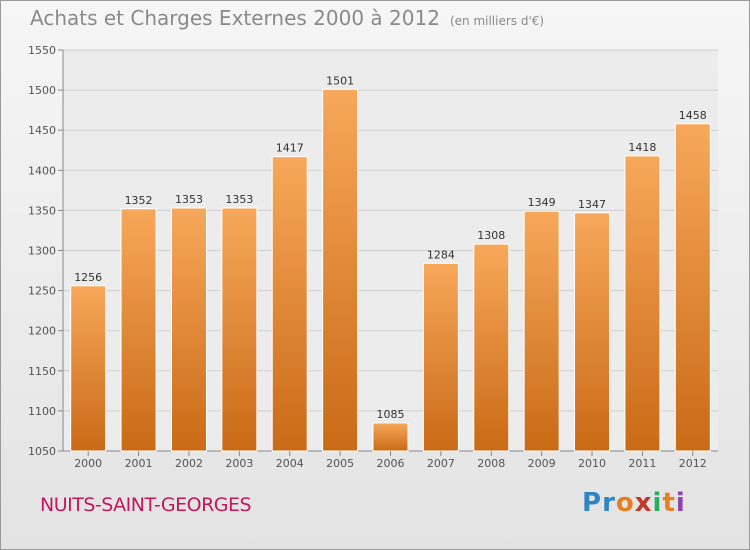 The width and height of the screenshot is (750, 550). I want to click on bar-value-label: 1458, so click(693, 115).